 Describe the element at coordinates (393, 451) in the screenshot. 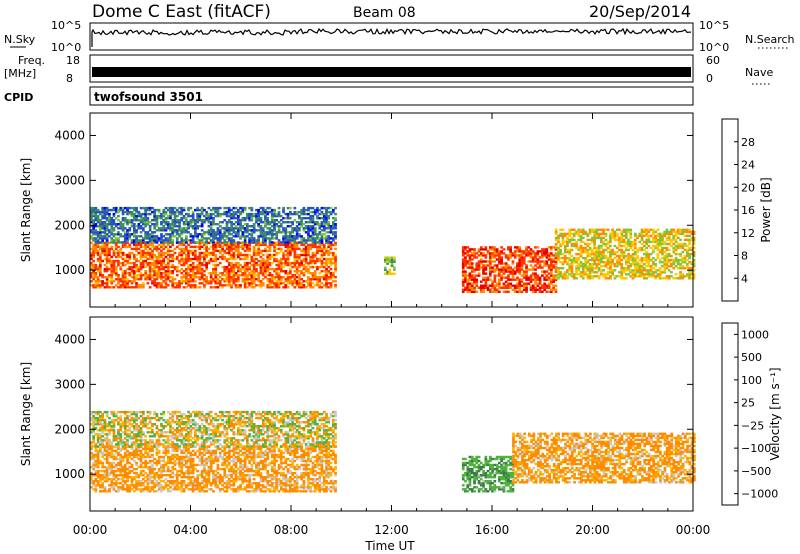

I see `velocity-data` at that location.